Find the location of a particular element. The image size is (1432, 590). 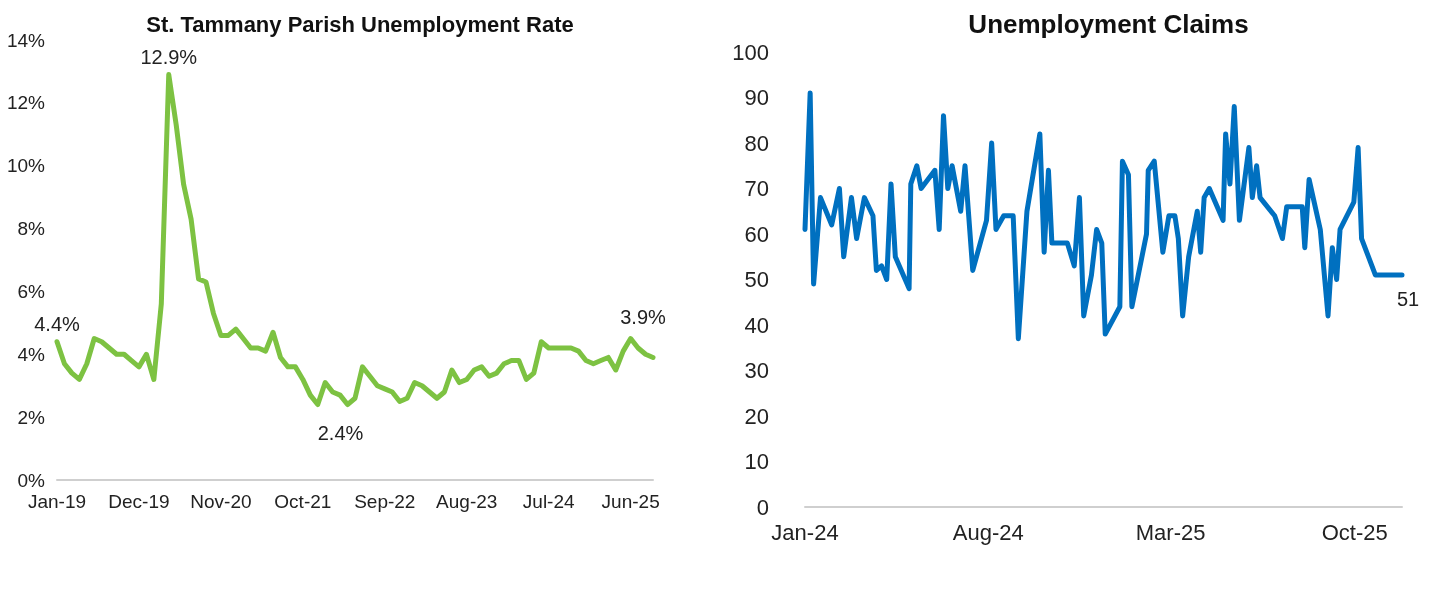

y-tick-label: 6% is located at coordinates (31, 291).